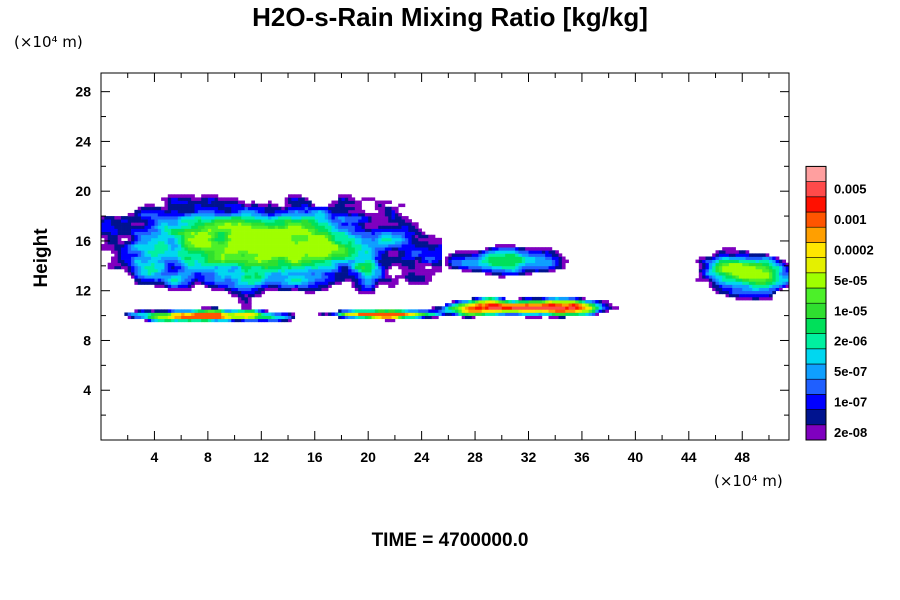 The width and height of the screenshot is (900, 600). I want to click on colorbar-label: 1e-05, so click(850, 310).